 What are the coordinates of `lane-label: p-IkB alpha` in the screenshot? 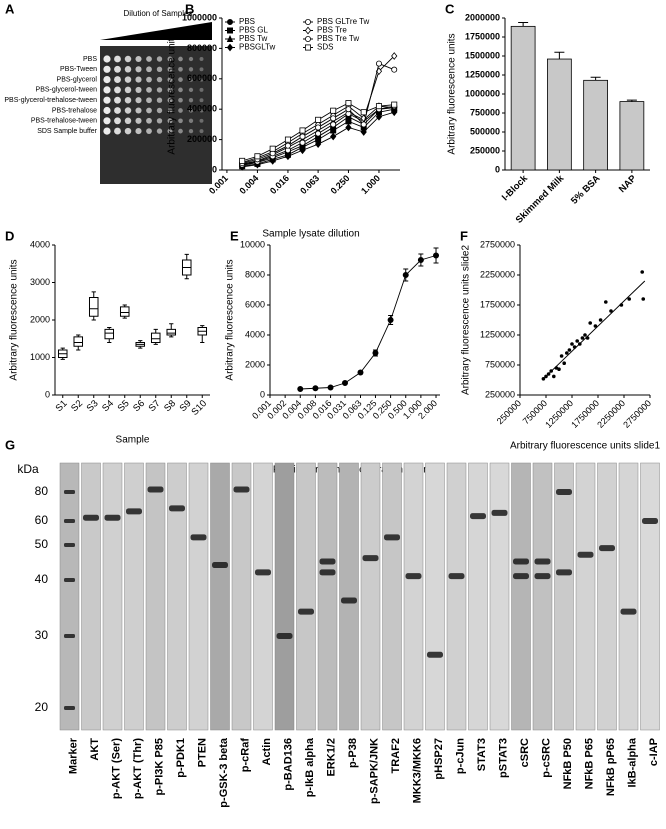 It's located at (310, 767).